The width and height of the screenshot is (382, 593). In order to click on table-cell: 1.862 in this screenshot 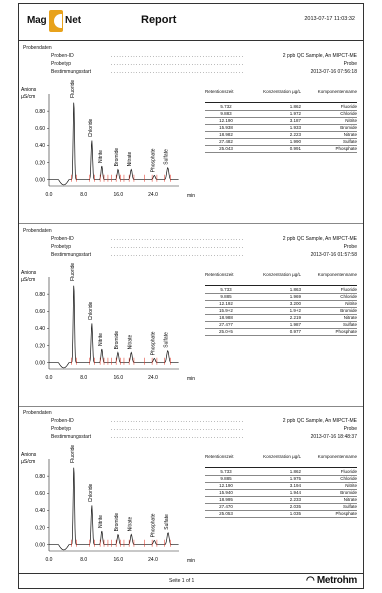, I will do `click(295, 471)`.